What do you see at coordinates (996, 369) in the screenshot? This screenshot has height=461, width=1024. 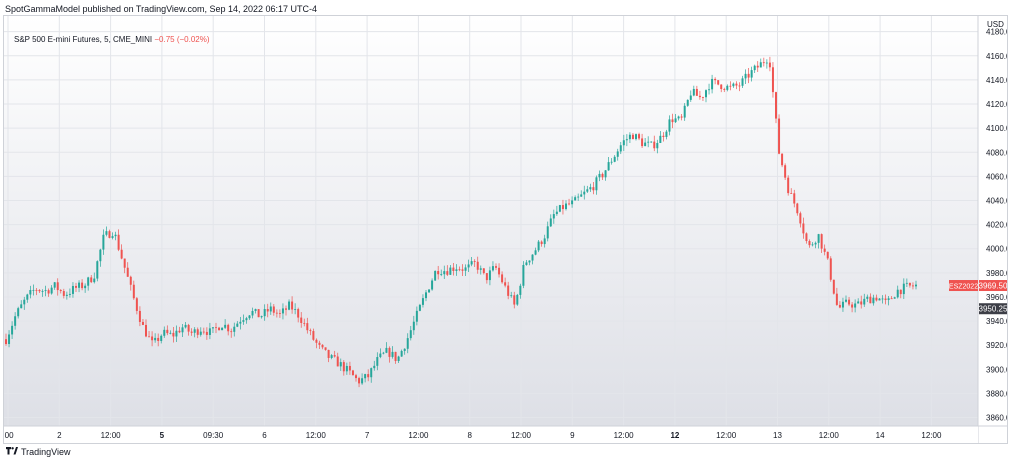 I see `y-tick-label: 3900.00` at bounding box center [996, 369].